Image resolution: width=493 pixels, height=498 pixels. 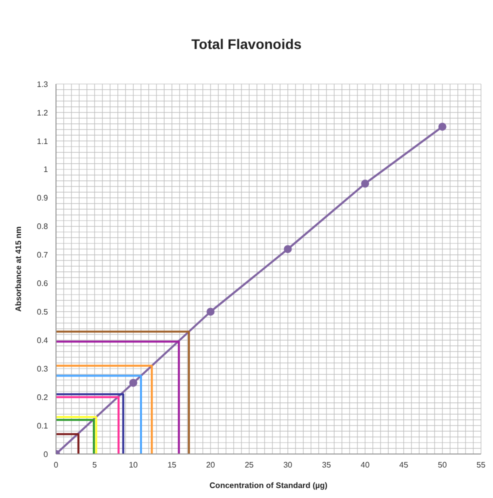 What do you see at coordinates (56, 465) in the screenshot?
I see `x-tick-label: 0` at bounding box center [56, 465].